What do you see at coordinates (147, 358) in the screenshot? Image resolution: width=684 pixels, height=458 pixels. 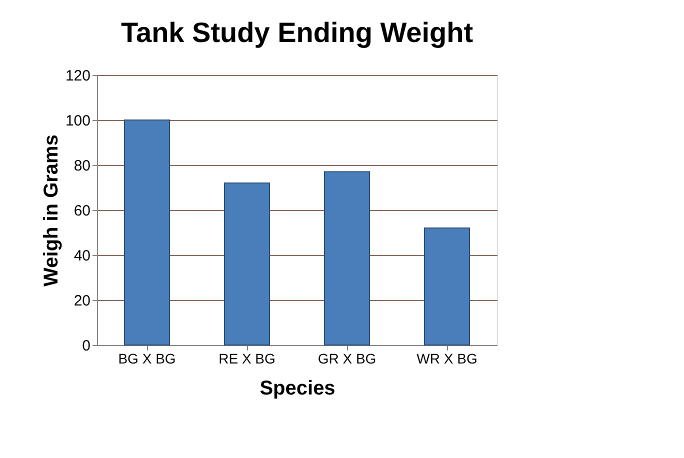 I see `x-tick-label: BG X BG` at bounding box center [147, 358].